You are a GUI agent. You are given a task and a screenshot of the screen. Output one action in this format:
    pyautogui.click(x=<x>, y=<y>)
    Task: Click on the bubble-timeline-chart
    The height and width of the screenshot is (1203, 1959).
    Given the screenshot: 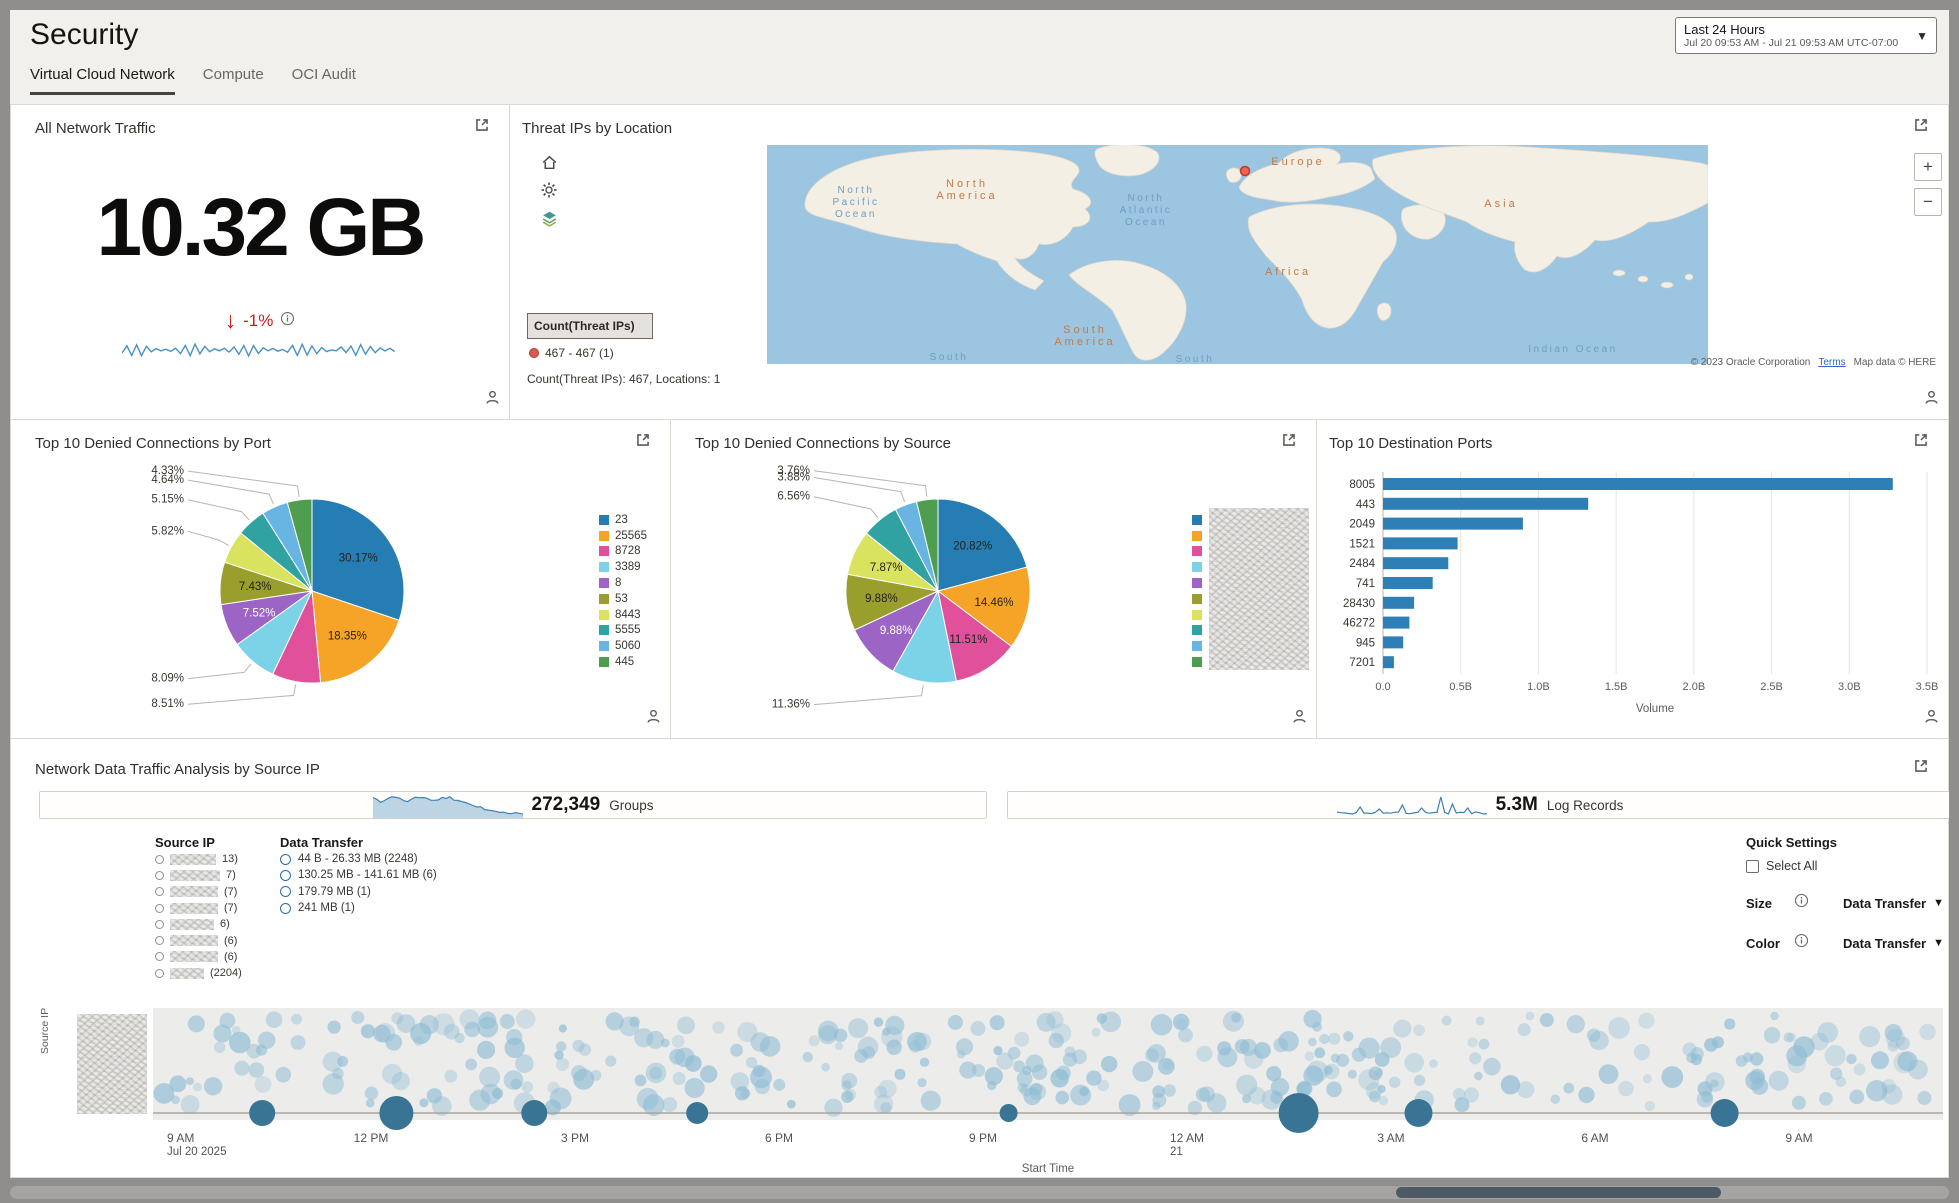 What is the action you would take?
    pyautogui.click(x=1048, y=1074)
    